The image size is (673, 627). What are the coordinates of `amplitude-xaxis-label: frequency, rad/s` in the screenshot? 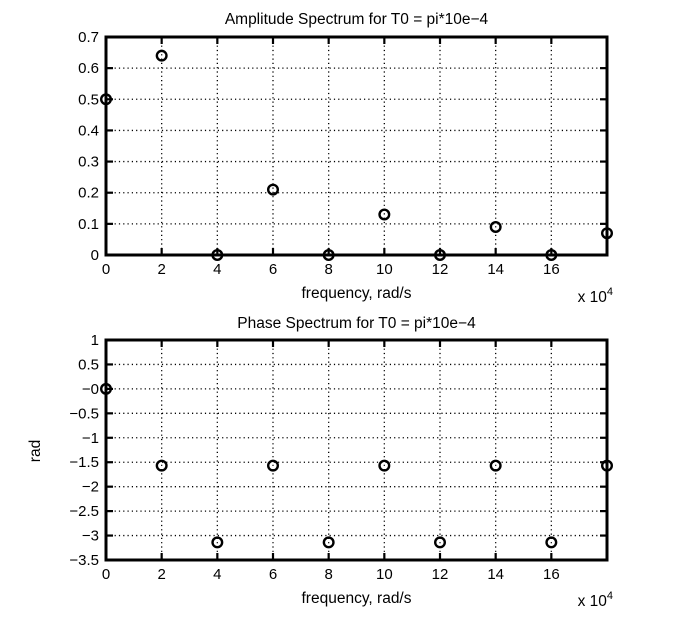 It's located at (357, 293).